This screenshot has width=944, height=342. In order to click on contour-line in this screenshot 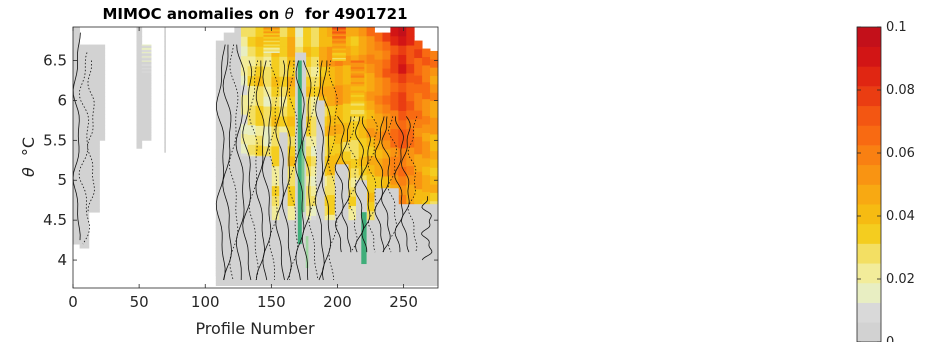, I will do `click(227, 162)`.